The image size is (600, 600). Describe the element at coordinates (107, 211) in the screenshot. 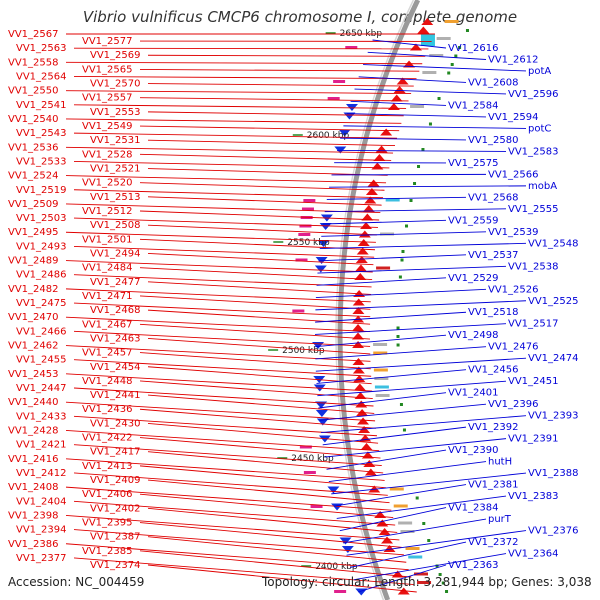

I see `left-gene-label: VV1_2512` at that location.